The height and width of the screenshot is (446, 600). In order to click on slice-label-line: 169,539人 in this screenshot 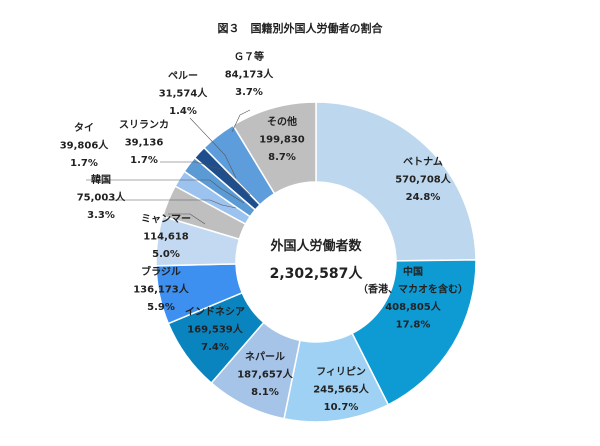, I will do `click(215, 329)`.